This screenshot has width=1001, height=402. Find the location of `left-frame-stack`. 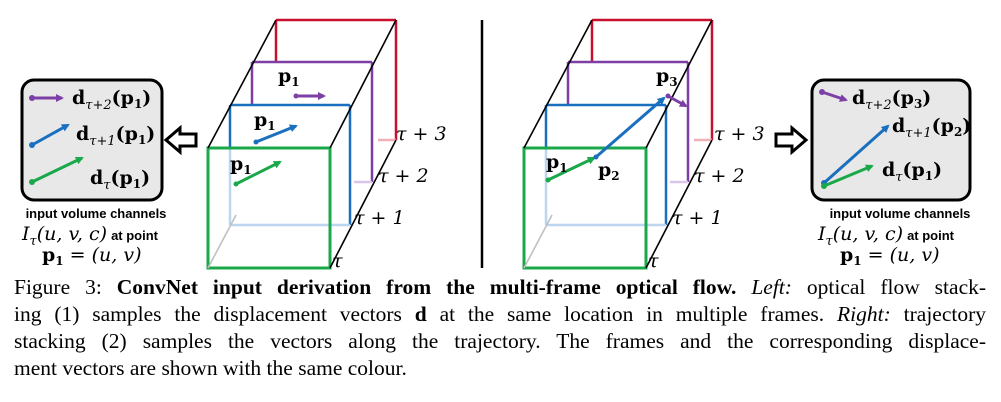

left-frame-stack is located at coordinates (302, 144).